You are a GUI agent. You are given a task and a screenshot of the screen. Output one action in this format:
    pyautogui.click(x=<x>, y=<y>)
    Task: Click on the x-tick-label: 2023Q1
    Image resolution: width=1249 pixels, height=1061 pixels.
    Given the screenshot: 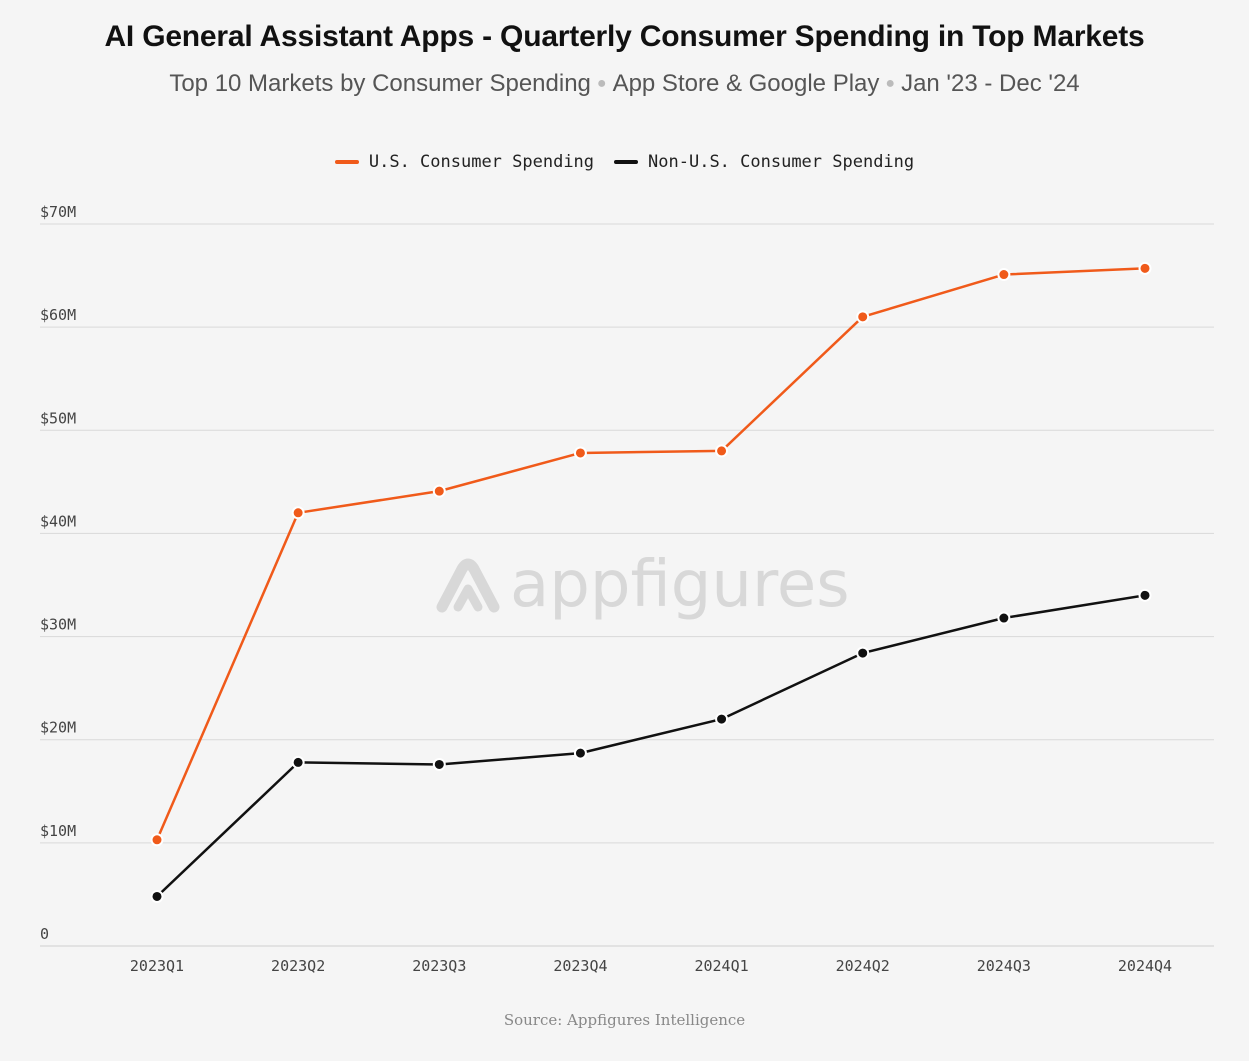 What is the action you would take?
    pyautogui.click(x=157, y=966)
    